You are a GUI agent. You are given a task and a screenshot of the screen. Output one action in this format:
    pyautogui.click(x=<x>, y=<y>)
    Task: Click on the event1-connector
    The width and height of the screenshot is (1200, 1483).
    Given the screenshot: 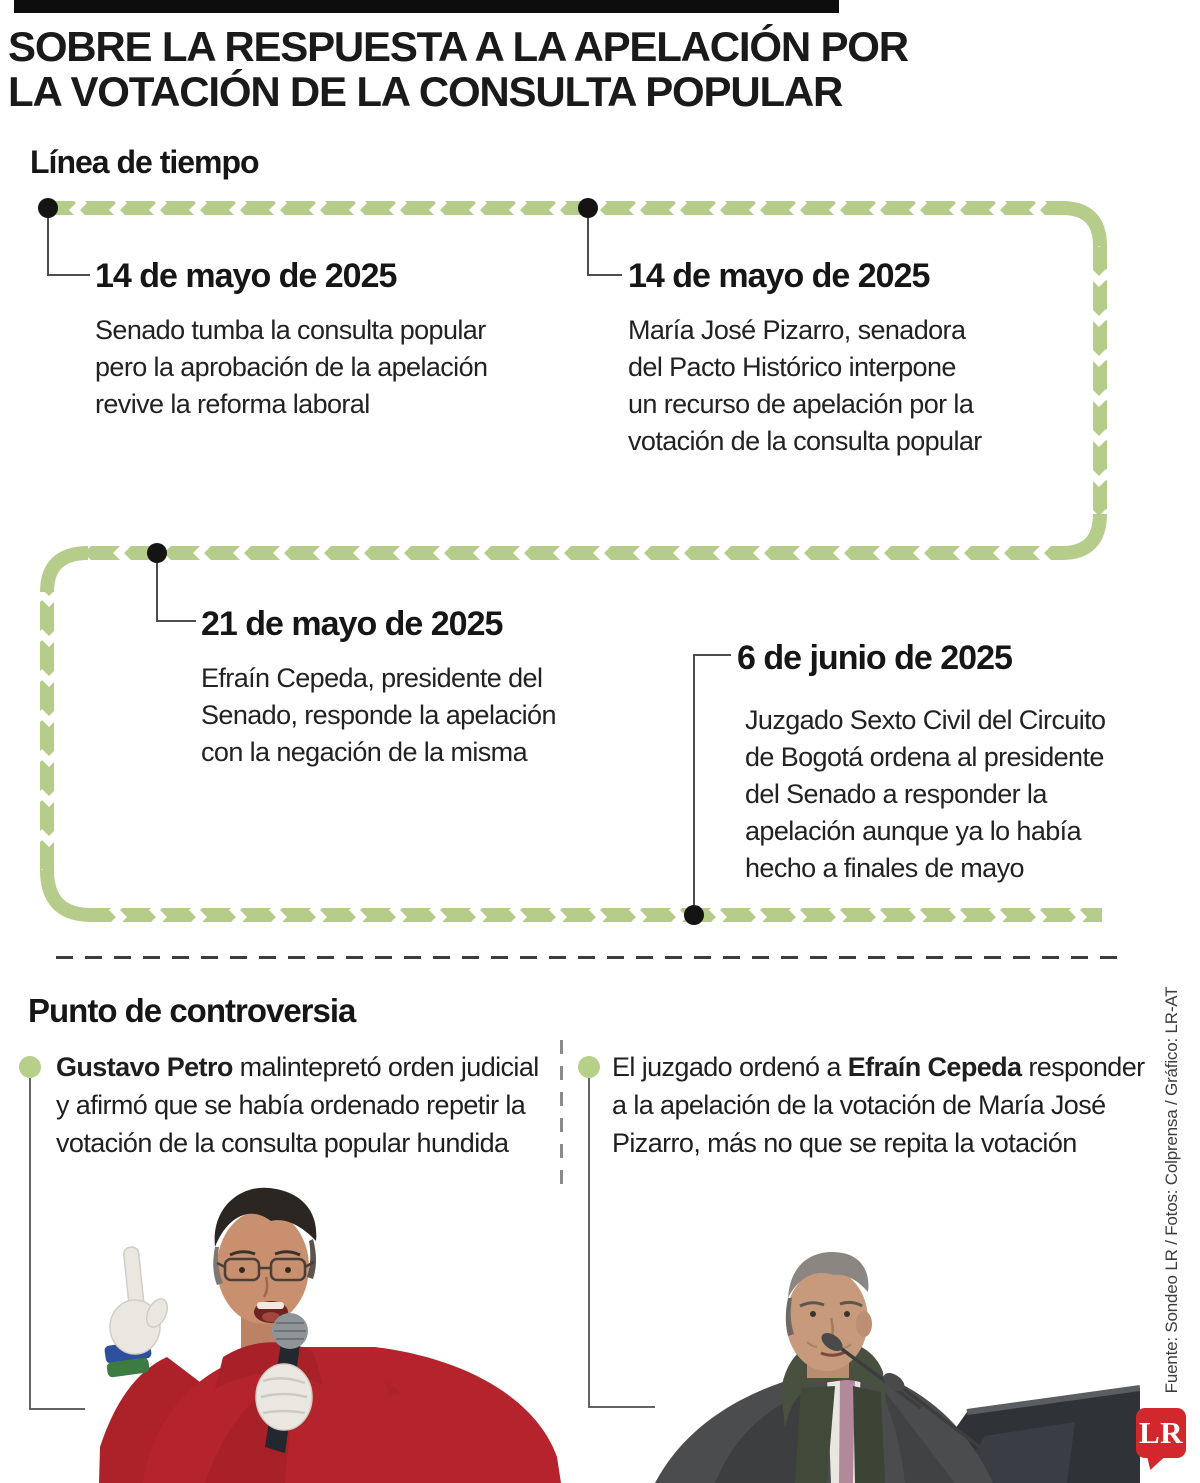 What is the action you would take?
    pyautogui.click(x=68, y=247)
    